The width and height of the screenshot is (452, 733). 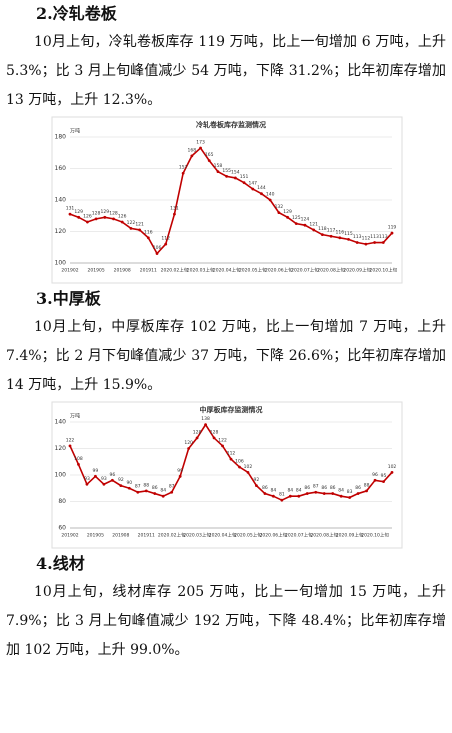 I want to click on data-label: 154, so click(x=235, y=172).